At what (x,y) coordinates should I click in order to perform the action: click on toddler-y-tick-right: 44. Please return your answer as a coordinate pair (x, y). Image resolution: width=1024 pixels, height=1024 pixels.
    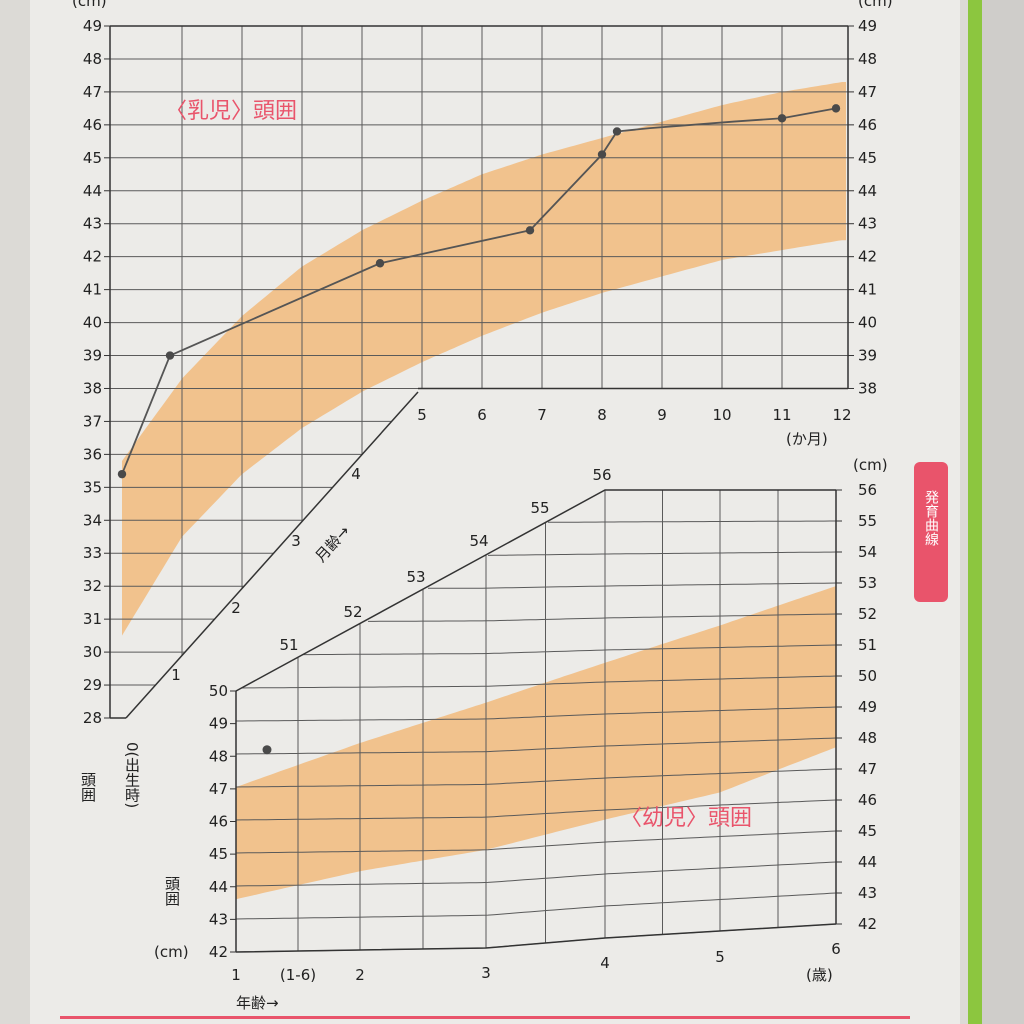
    Looking at the image, I should click on (867, 862).